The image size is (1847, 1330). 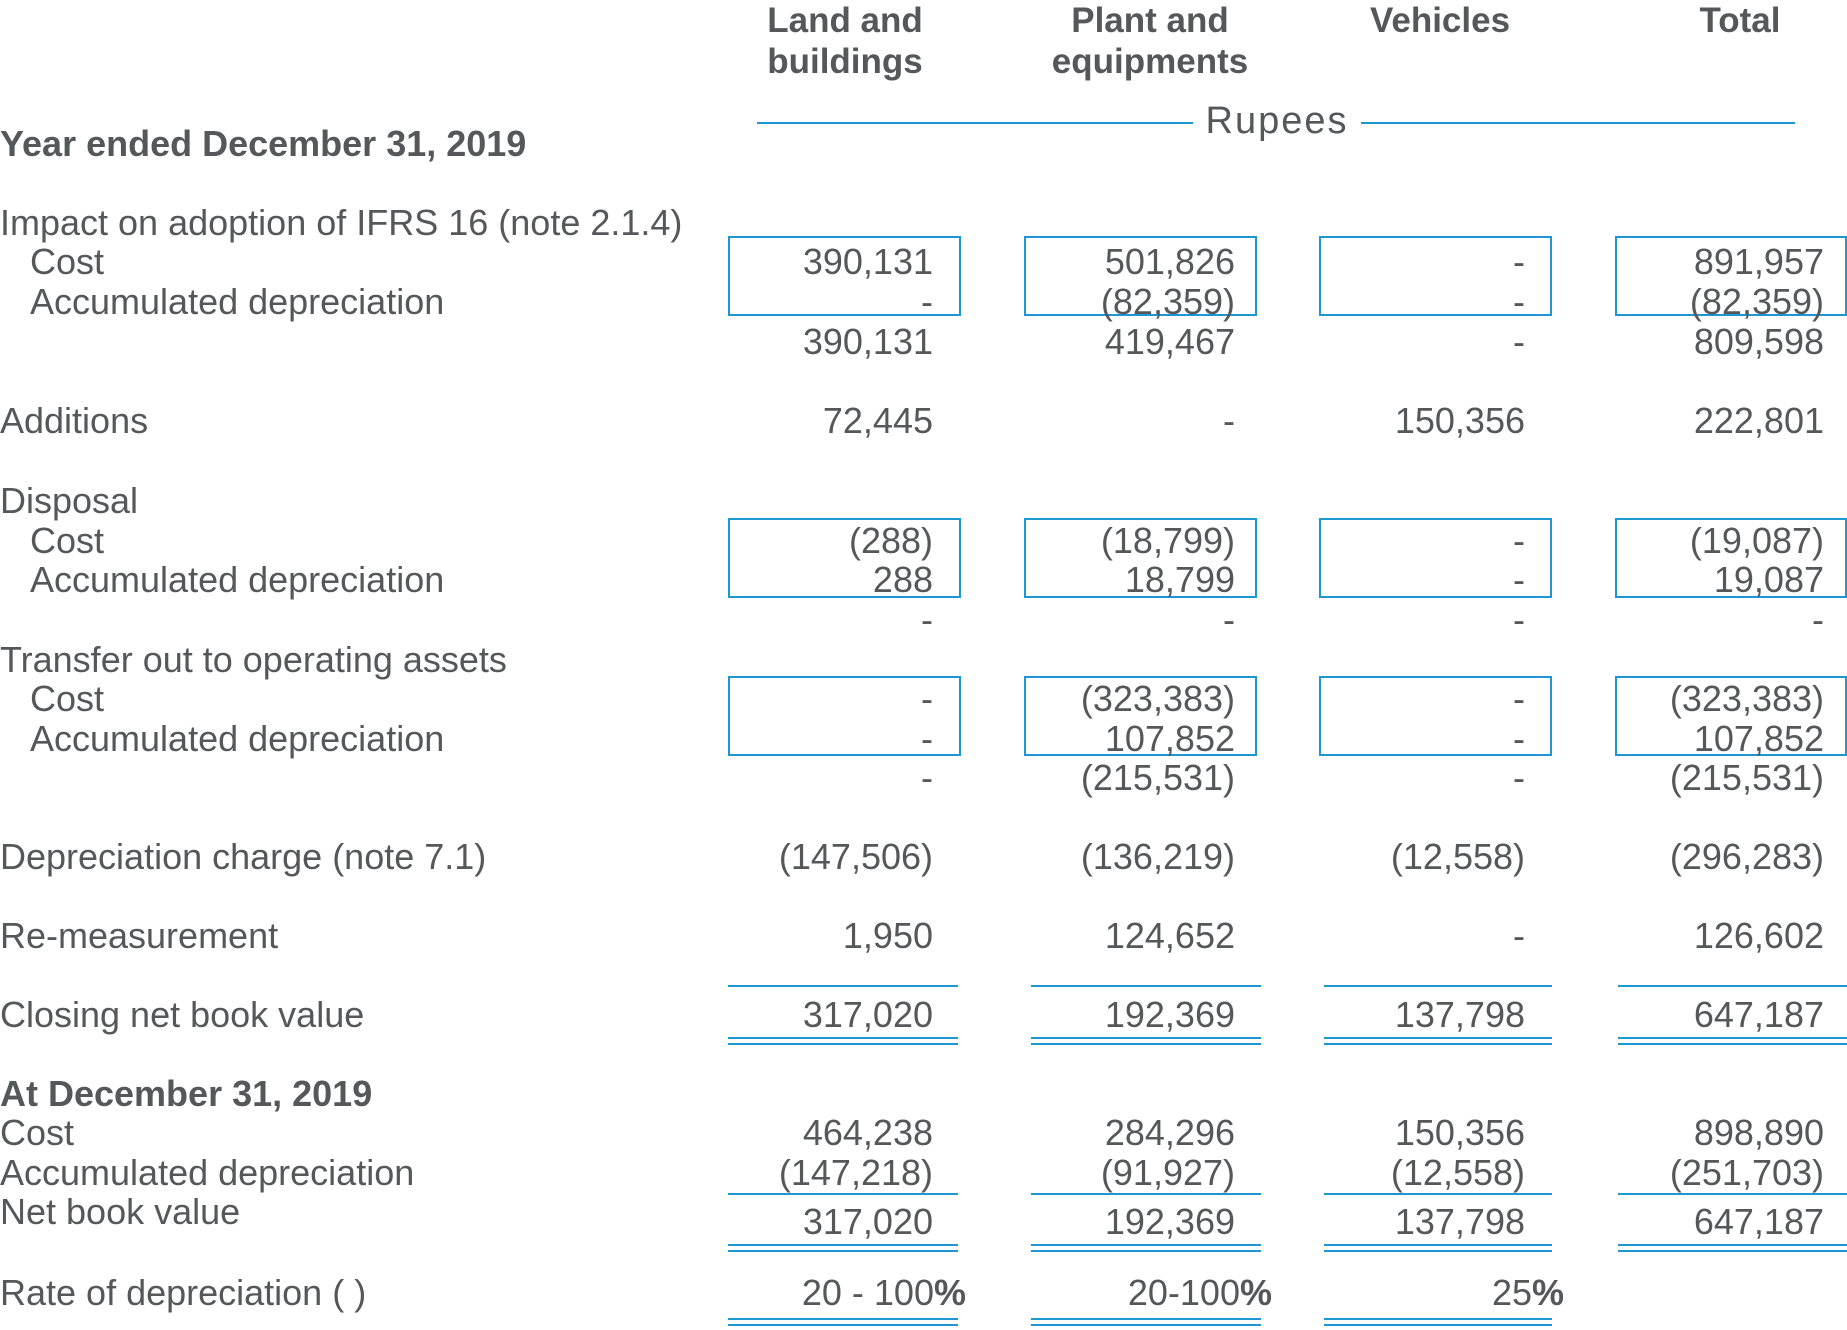 I want to click on dep-charge-plant: (136,219), so click(x=1157, y=856).